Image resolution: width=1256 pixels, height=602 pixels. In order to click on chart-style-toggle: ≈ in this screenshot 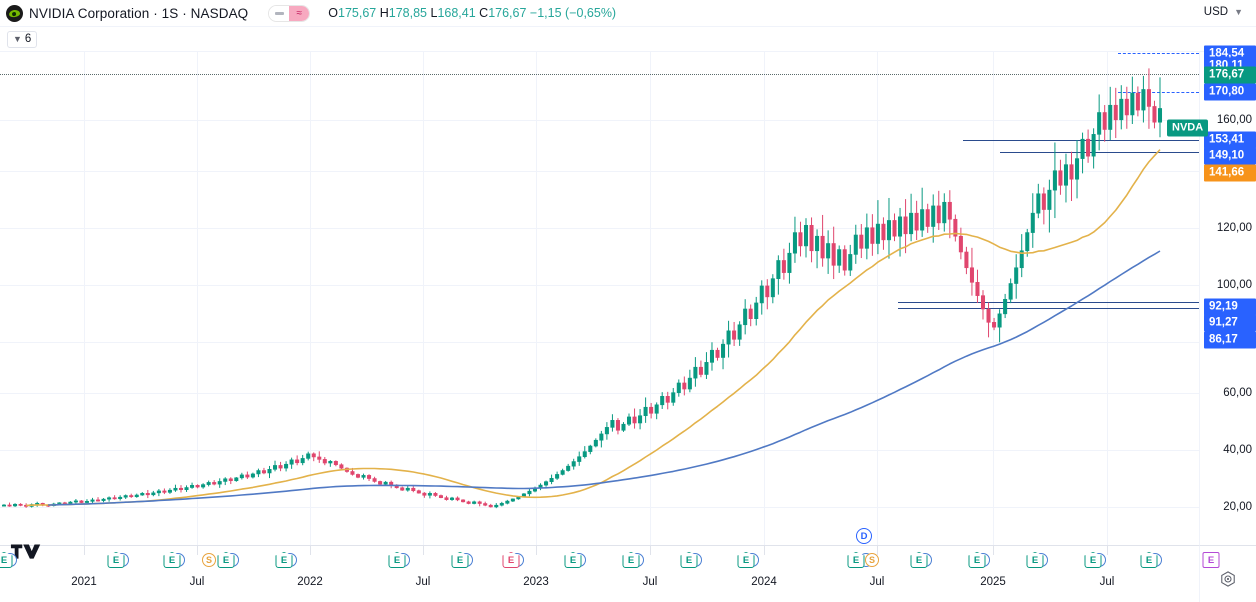, I will do `click(289, 13)`.